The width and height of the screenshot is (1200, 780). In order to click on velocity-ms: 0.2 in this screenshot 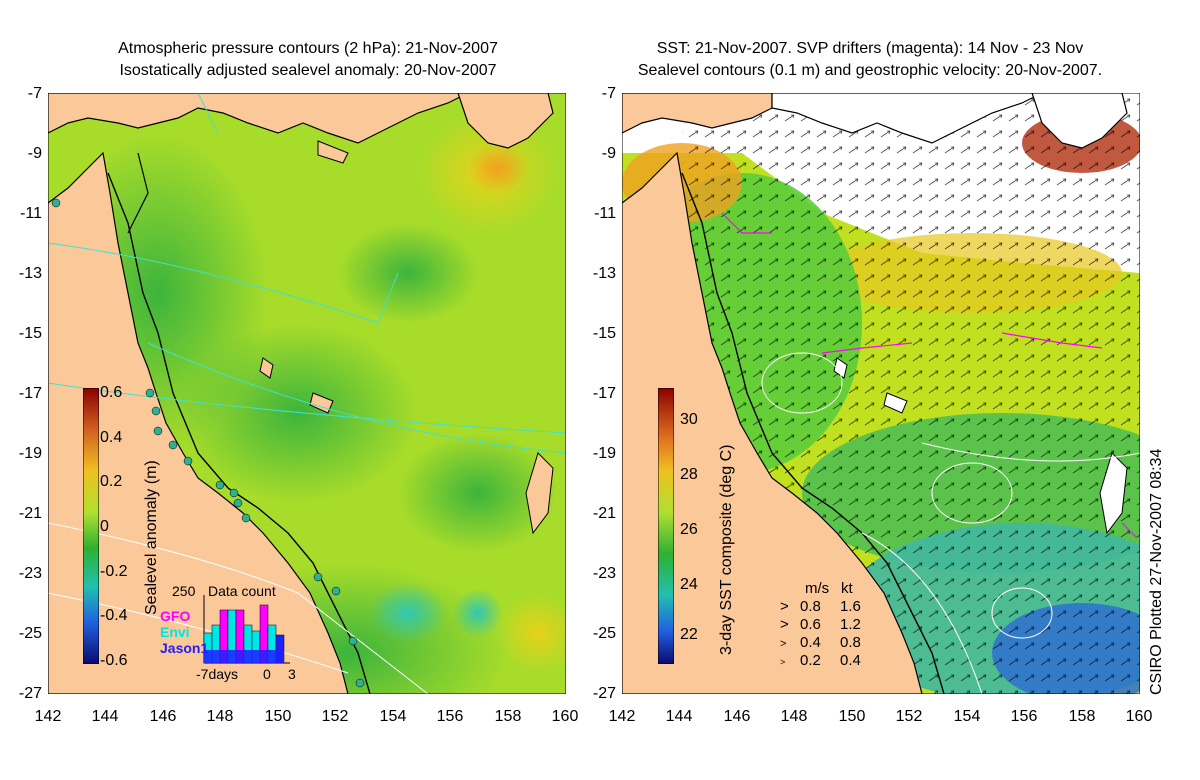, I will do `click(810, 660)`.